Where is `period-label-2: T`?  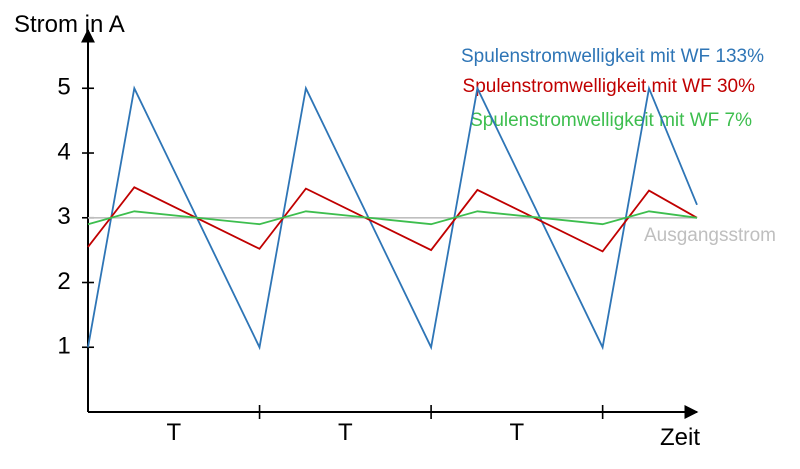
period-label-2: T is located at coordinates (345, 432).